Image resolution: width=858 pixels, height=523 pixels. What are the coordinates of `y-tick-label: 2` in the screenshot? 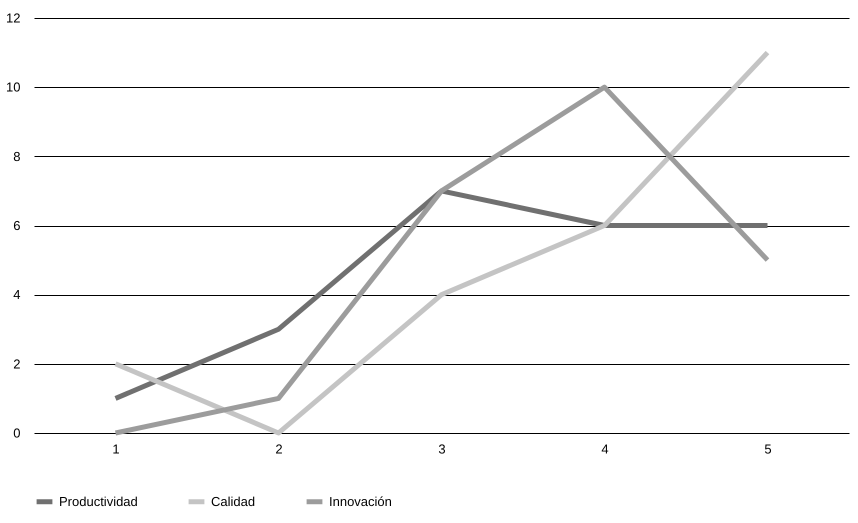 It's located at (16, 364).